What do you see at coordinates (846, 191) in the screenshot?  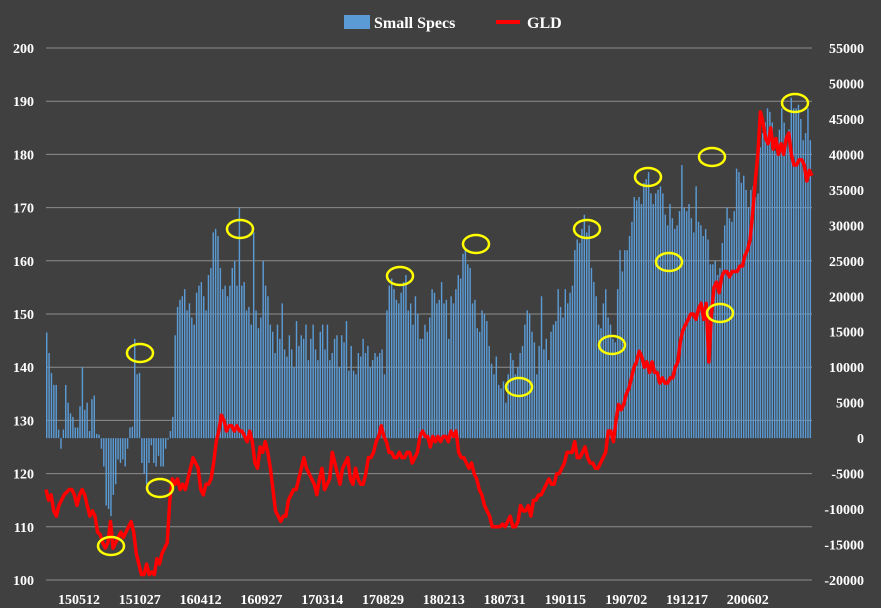 I see `right-tick-label: 35000` at bounding box center [846, 191].